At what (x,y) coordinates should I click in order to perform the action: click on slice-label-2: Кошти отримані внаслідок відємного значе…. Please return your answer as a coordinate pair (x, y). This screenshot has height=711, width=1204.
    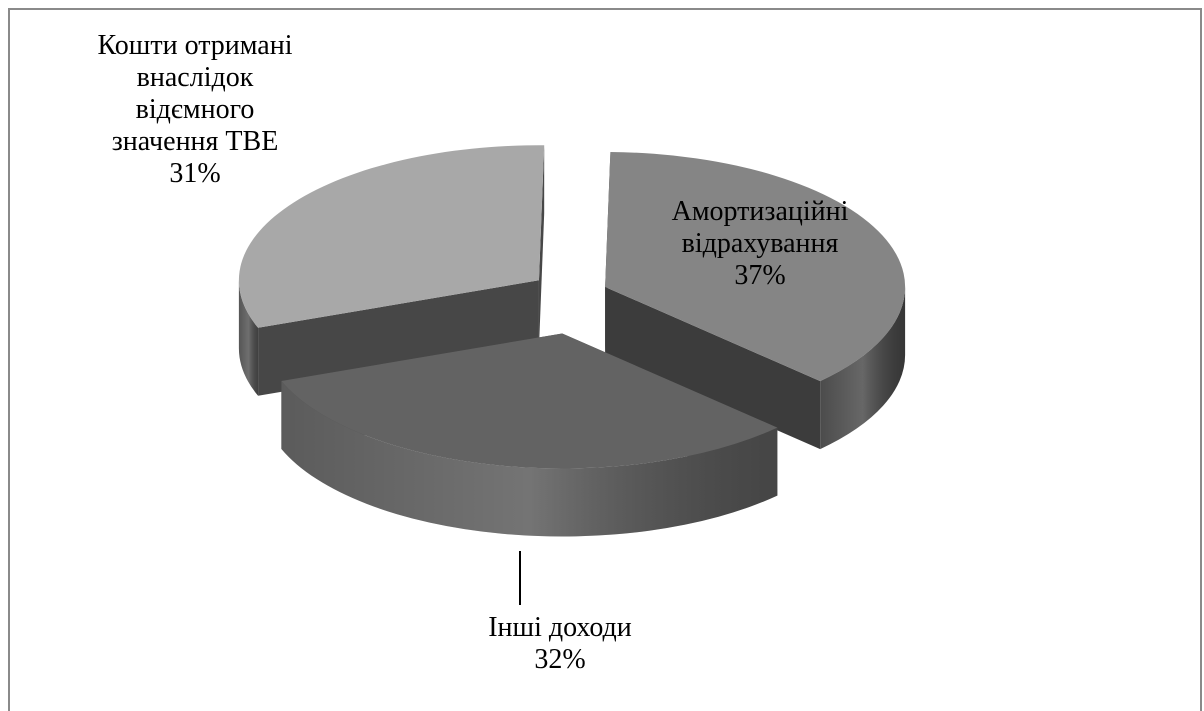
    Looking at the image, I should click on (195, 110).